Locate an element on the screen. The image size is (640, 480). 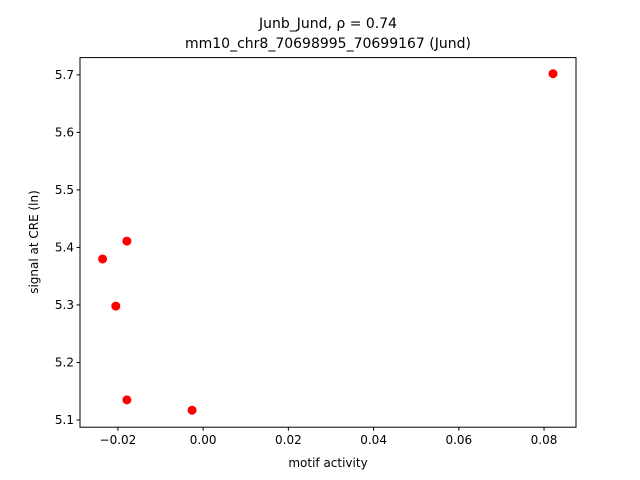
x-tick-label: 0.06 is located at coordinates (458, 440).